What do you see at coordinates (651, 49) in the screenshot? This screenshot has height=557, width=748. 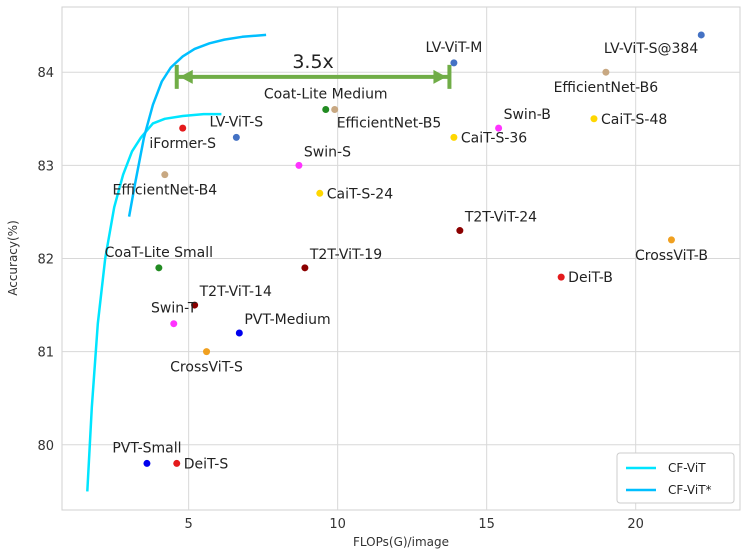 I see `point-label-lv-vit-s-384: LV-ViT-S@384` at bounding box center [651, 49].